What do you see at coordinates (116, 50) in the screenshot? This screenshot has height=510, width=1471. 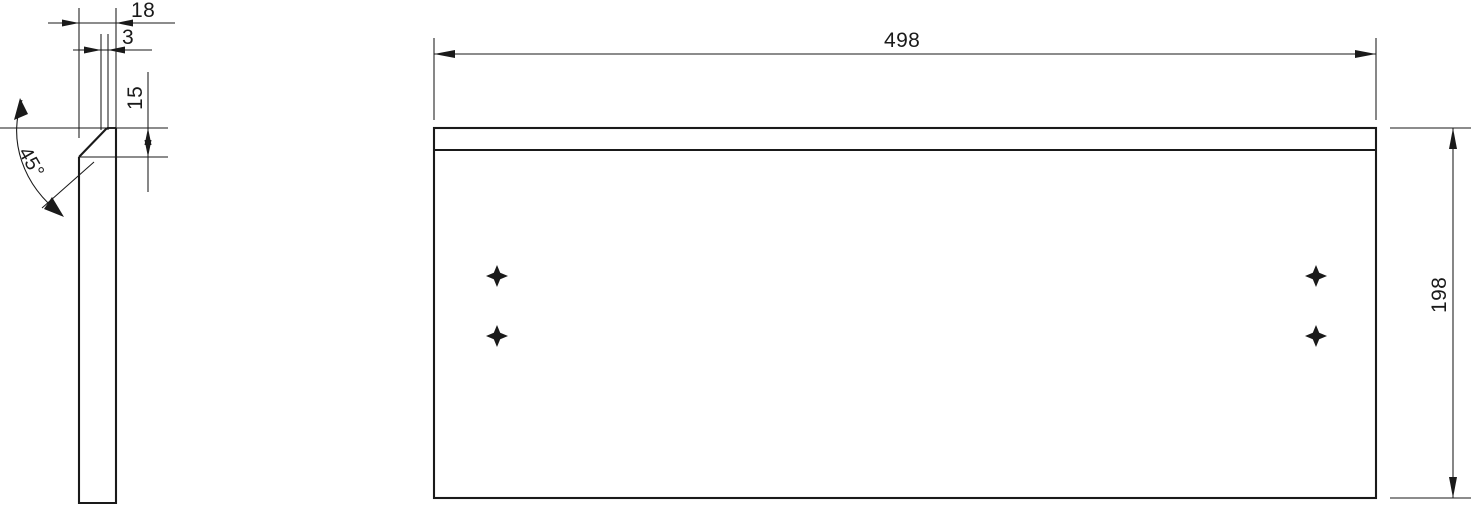 I see `arrow-3-right` at bounding box center [116, 50].